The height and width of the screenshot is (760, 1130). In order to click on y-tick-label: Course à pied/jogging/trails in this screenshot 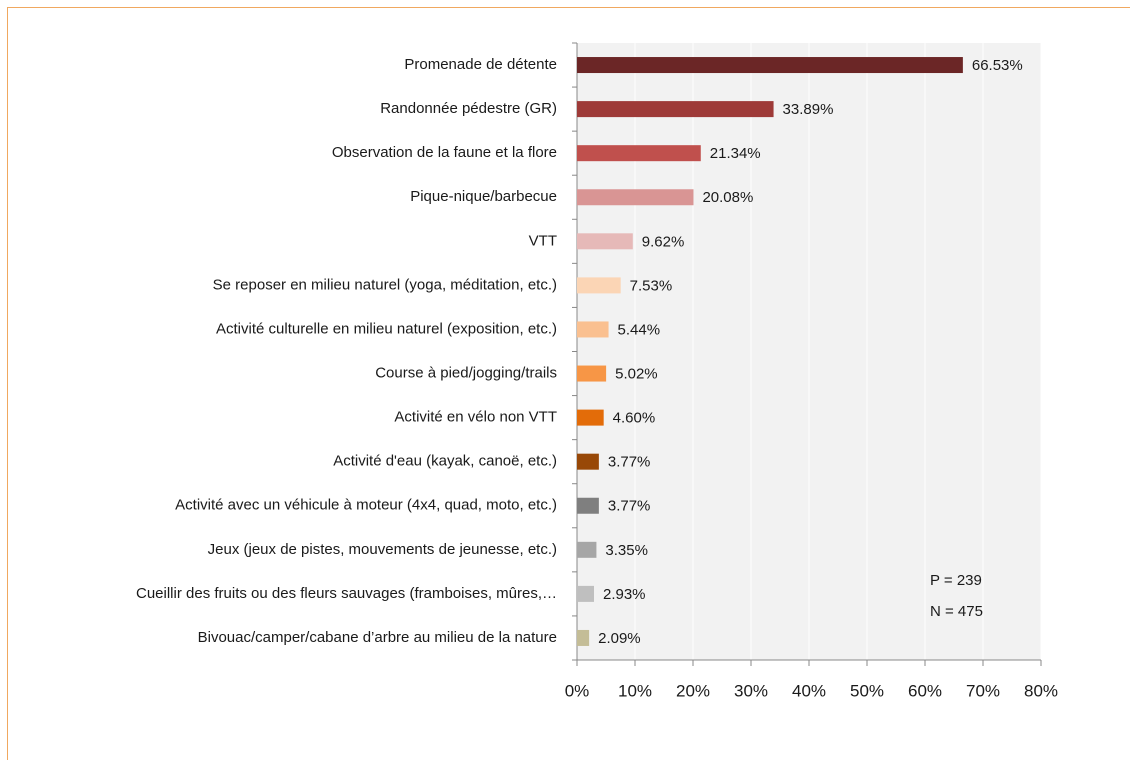, I will do `click(466, 373)`.